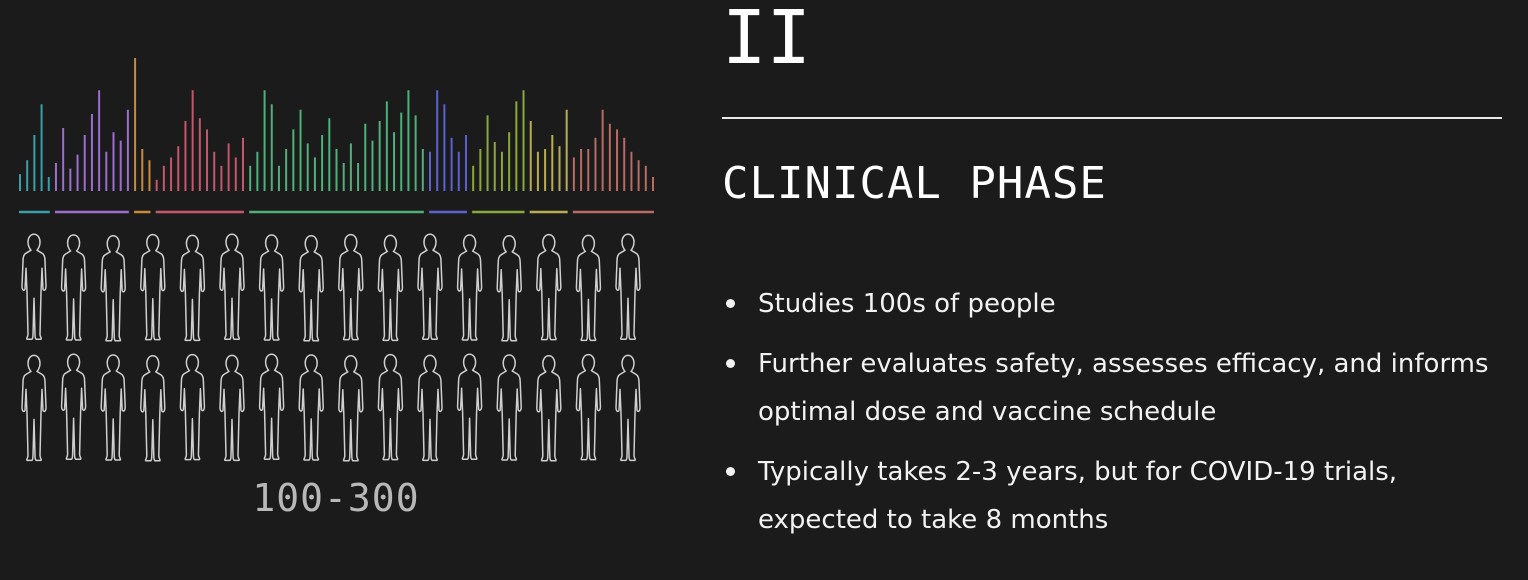 The height and width of the screenshot is (580, 1528). I want to click on phase-title: CLINICAL PHASE, so click(914, 183).